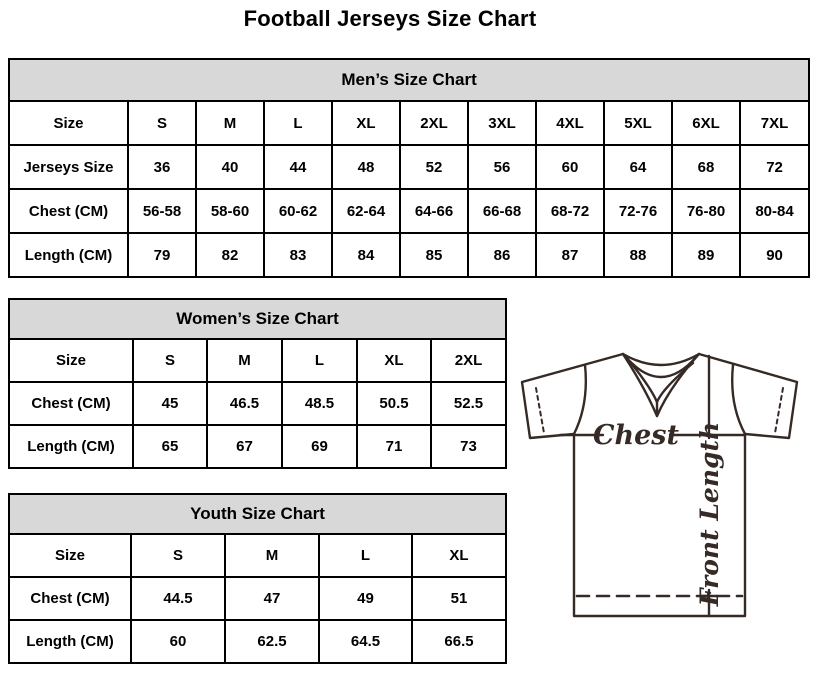 The image size is (816, 675). What do you see at coordinates (319, 446) in the screenshot?
I see `value-cell: 69` at bounding box center [319, 446].